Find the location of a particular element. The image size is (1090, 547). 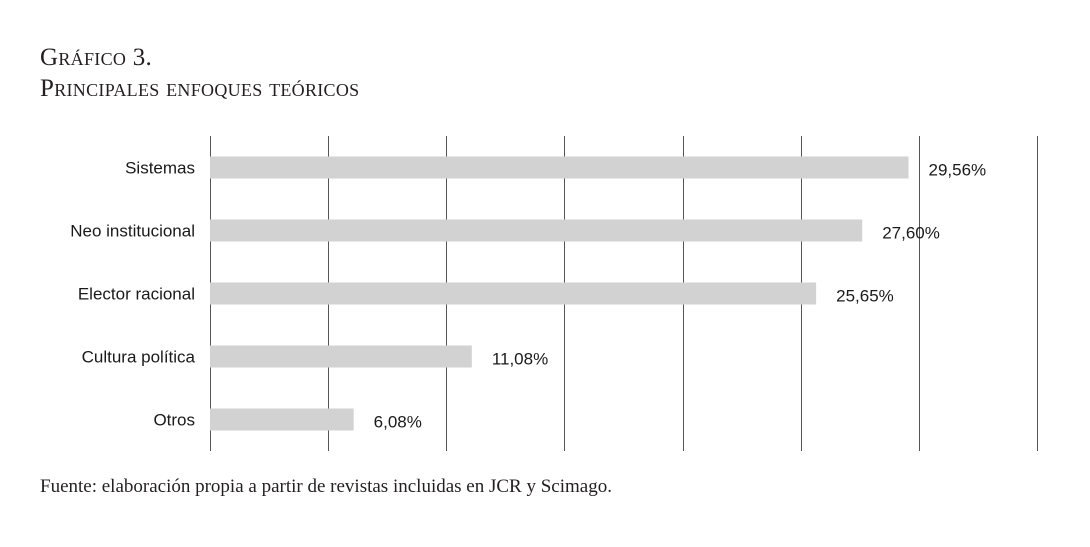

figure-number: Gráfico 3. is located at coordinates (96, 57).